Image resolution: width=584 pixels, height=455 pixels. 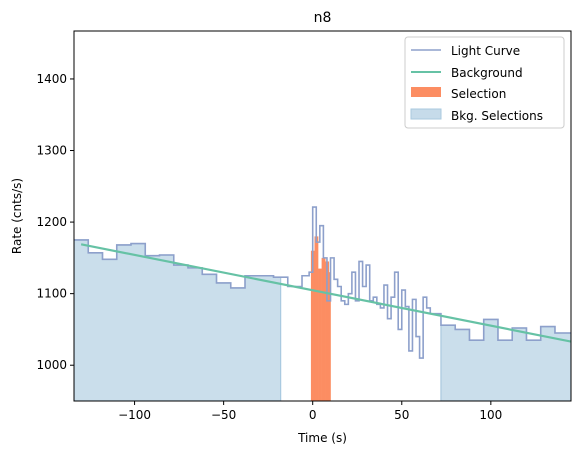 I want to click on legend-label-background: Background, so click(x=487, y=73).